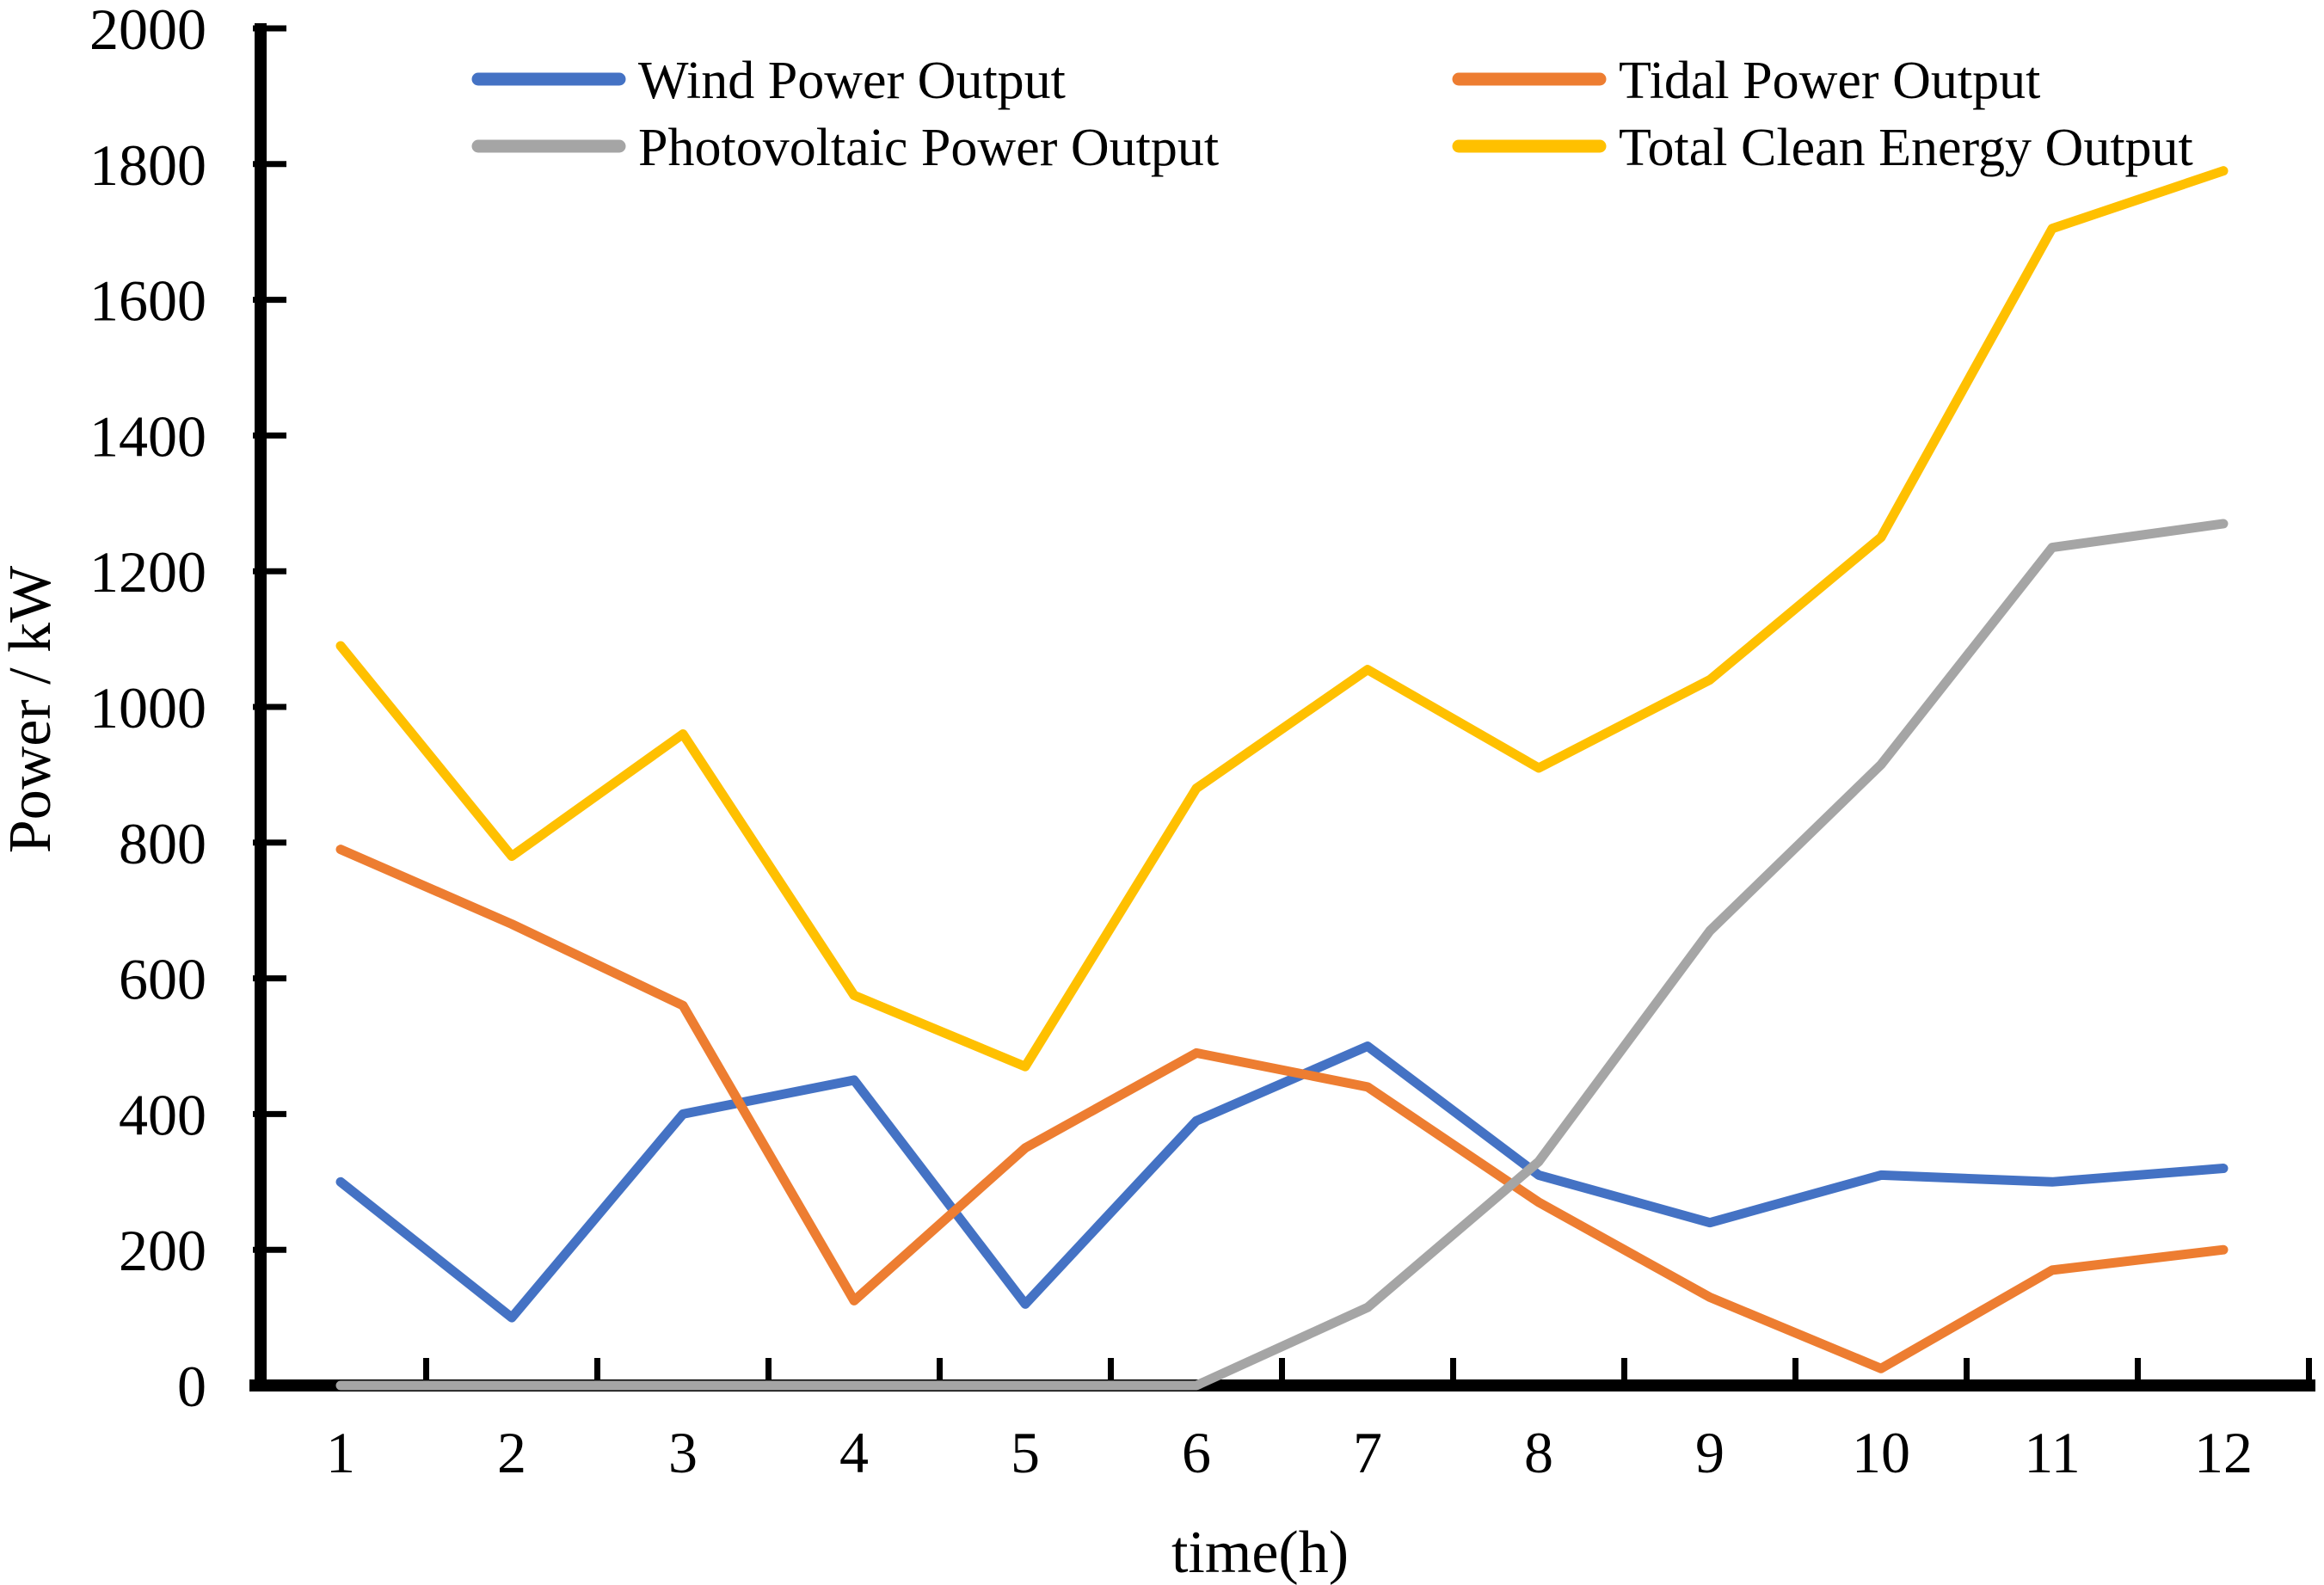  I want to click on x-tick-label-8: 8, so click(1538, 1452).